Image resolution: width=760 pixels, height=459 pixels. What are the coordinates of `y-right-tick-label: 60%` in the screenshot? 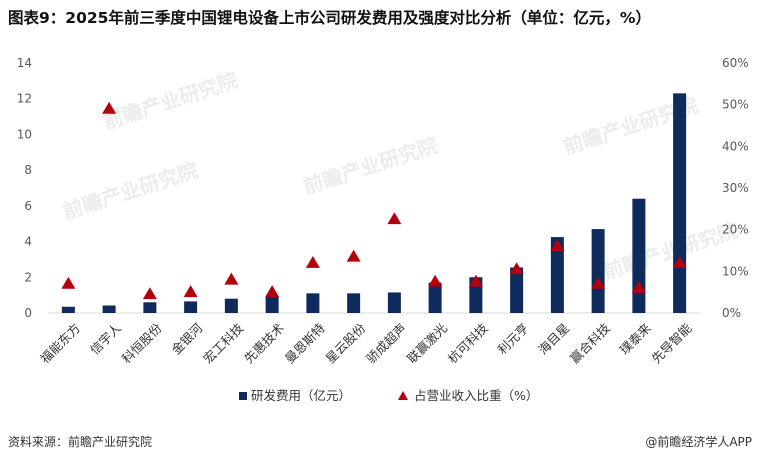 It's located at (735, 63).